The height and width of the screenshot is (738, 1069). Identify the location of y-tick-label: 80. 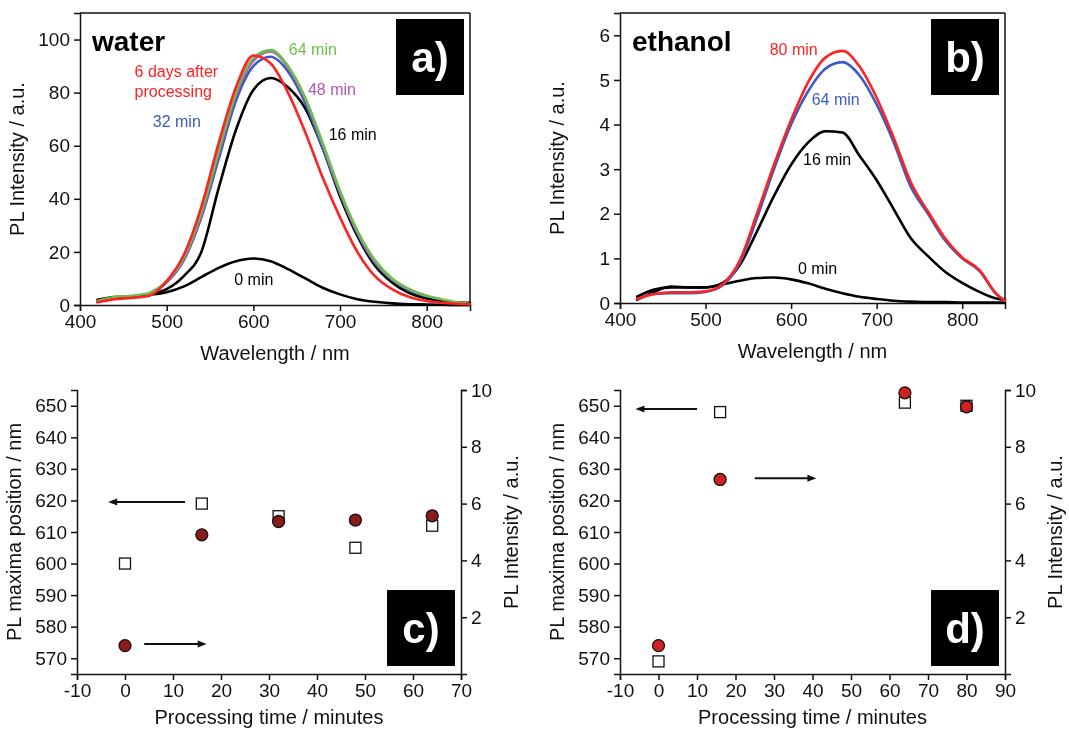
(59, 93).